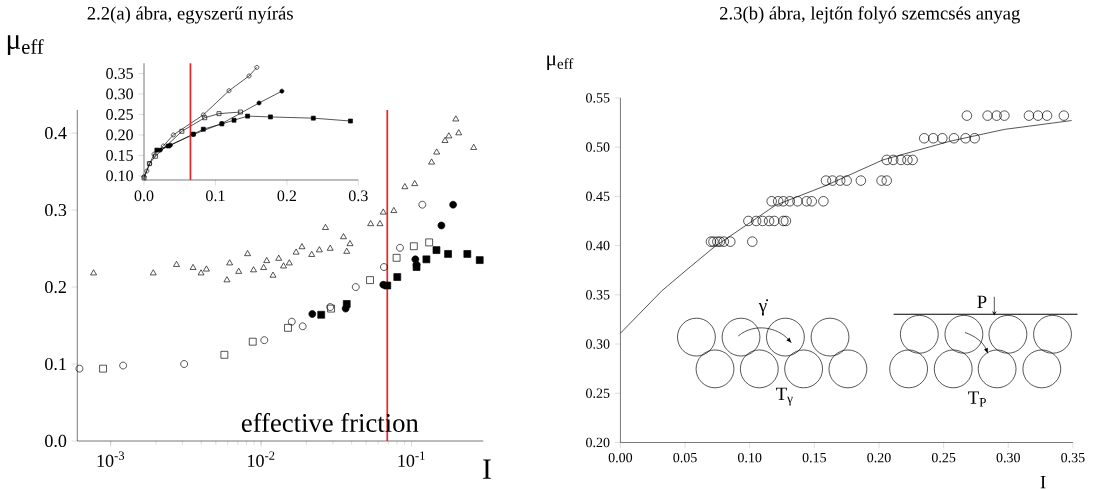 This screenshot has height=489, width=1094. I want to click on x-tick-label: 0.35, so click(1073, 457).